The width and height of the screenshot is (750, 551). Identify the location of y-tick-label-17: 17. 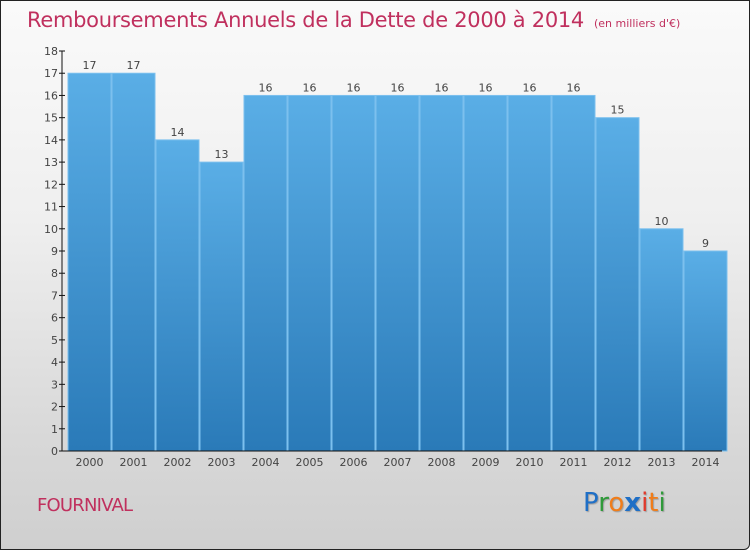
(51, 73).